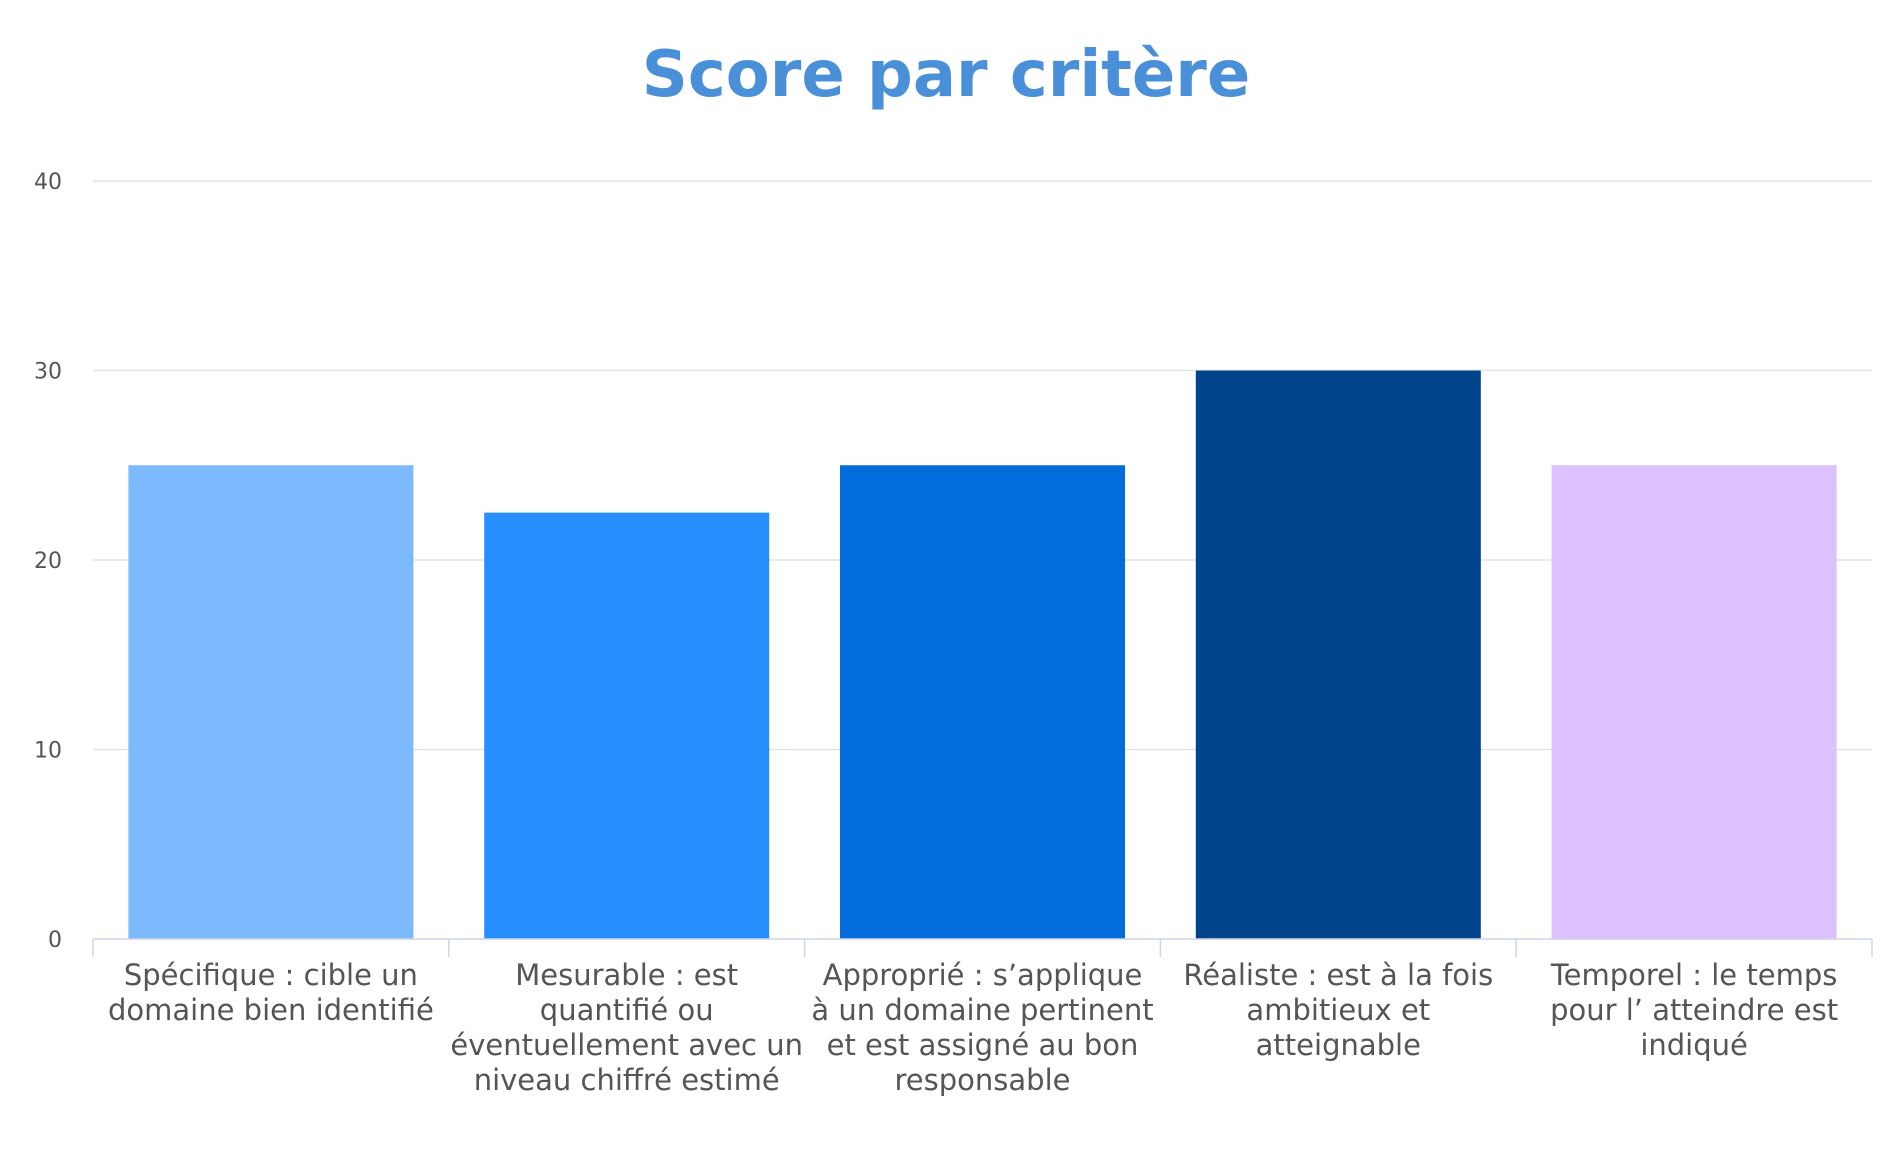 Image resolution: width=1892 pixels, height=1159 pixels. Describe the element at coordinates (55, 940) in the screenshot. I see `y-tick-label: 0` at that location.